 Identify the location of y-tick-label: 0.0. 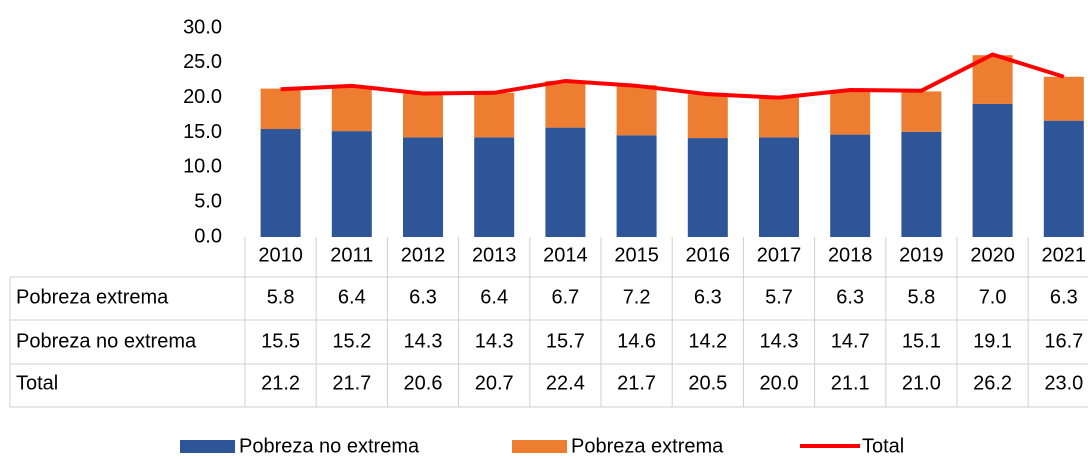
(208, 236).